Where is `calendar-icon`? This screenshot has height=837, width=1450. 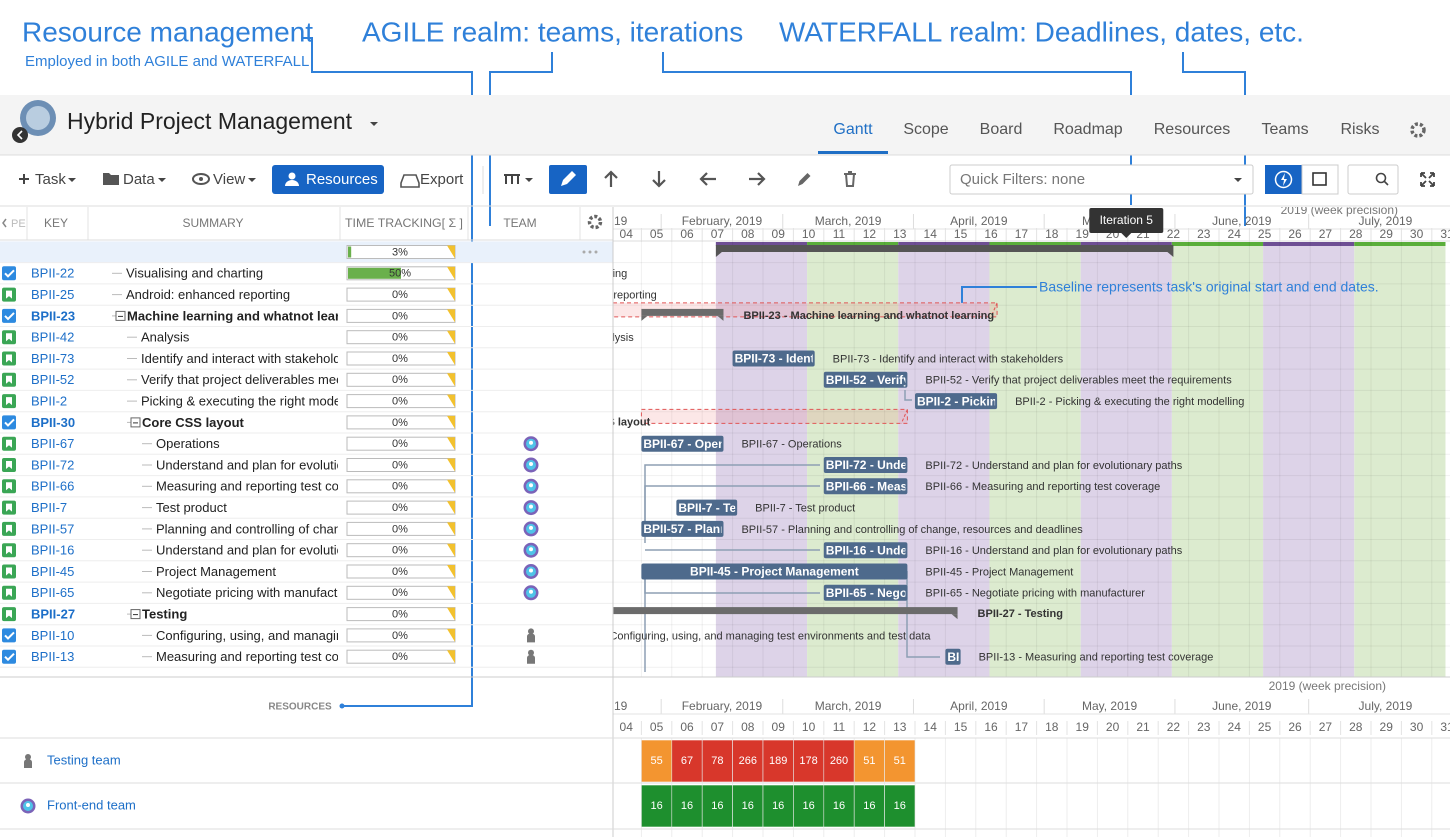
calendar-icon is located at coordinates (1319, 179).